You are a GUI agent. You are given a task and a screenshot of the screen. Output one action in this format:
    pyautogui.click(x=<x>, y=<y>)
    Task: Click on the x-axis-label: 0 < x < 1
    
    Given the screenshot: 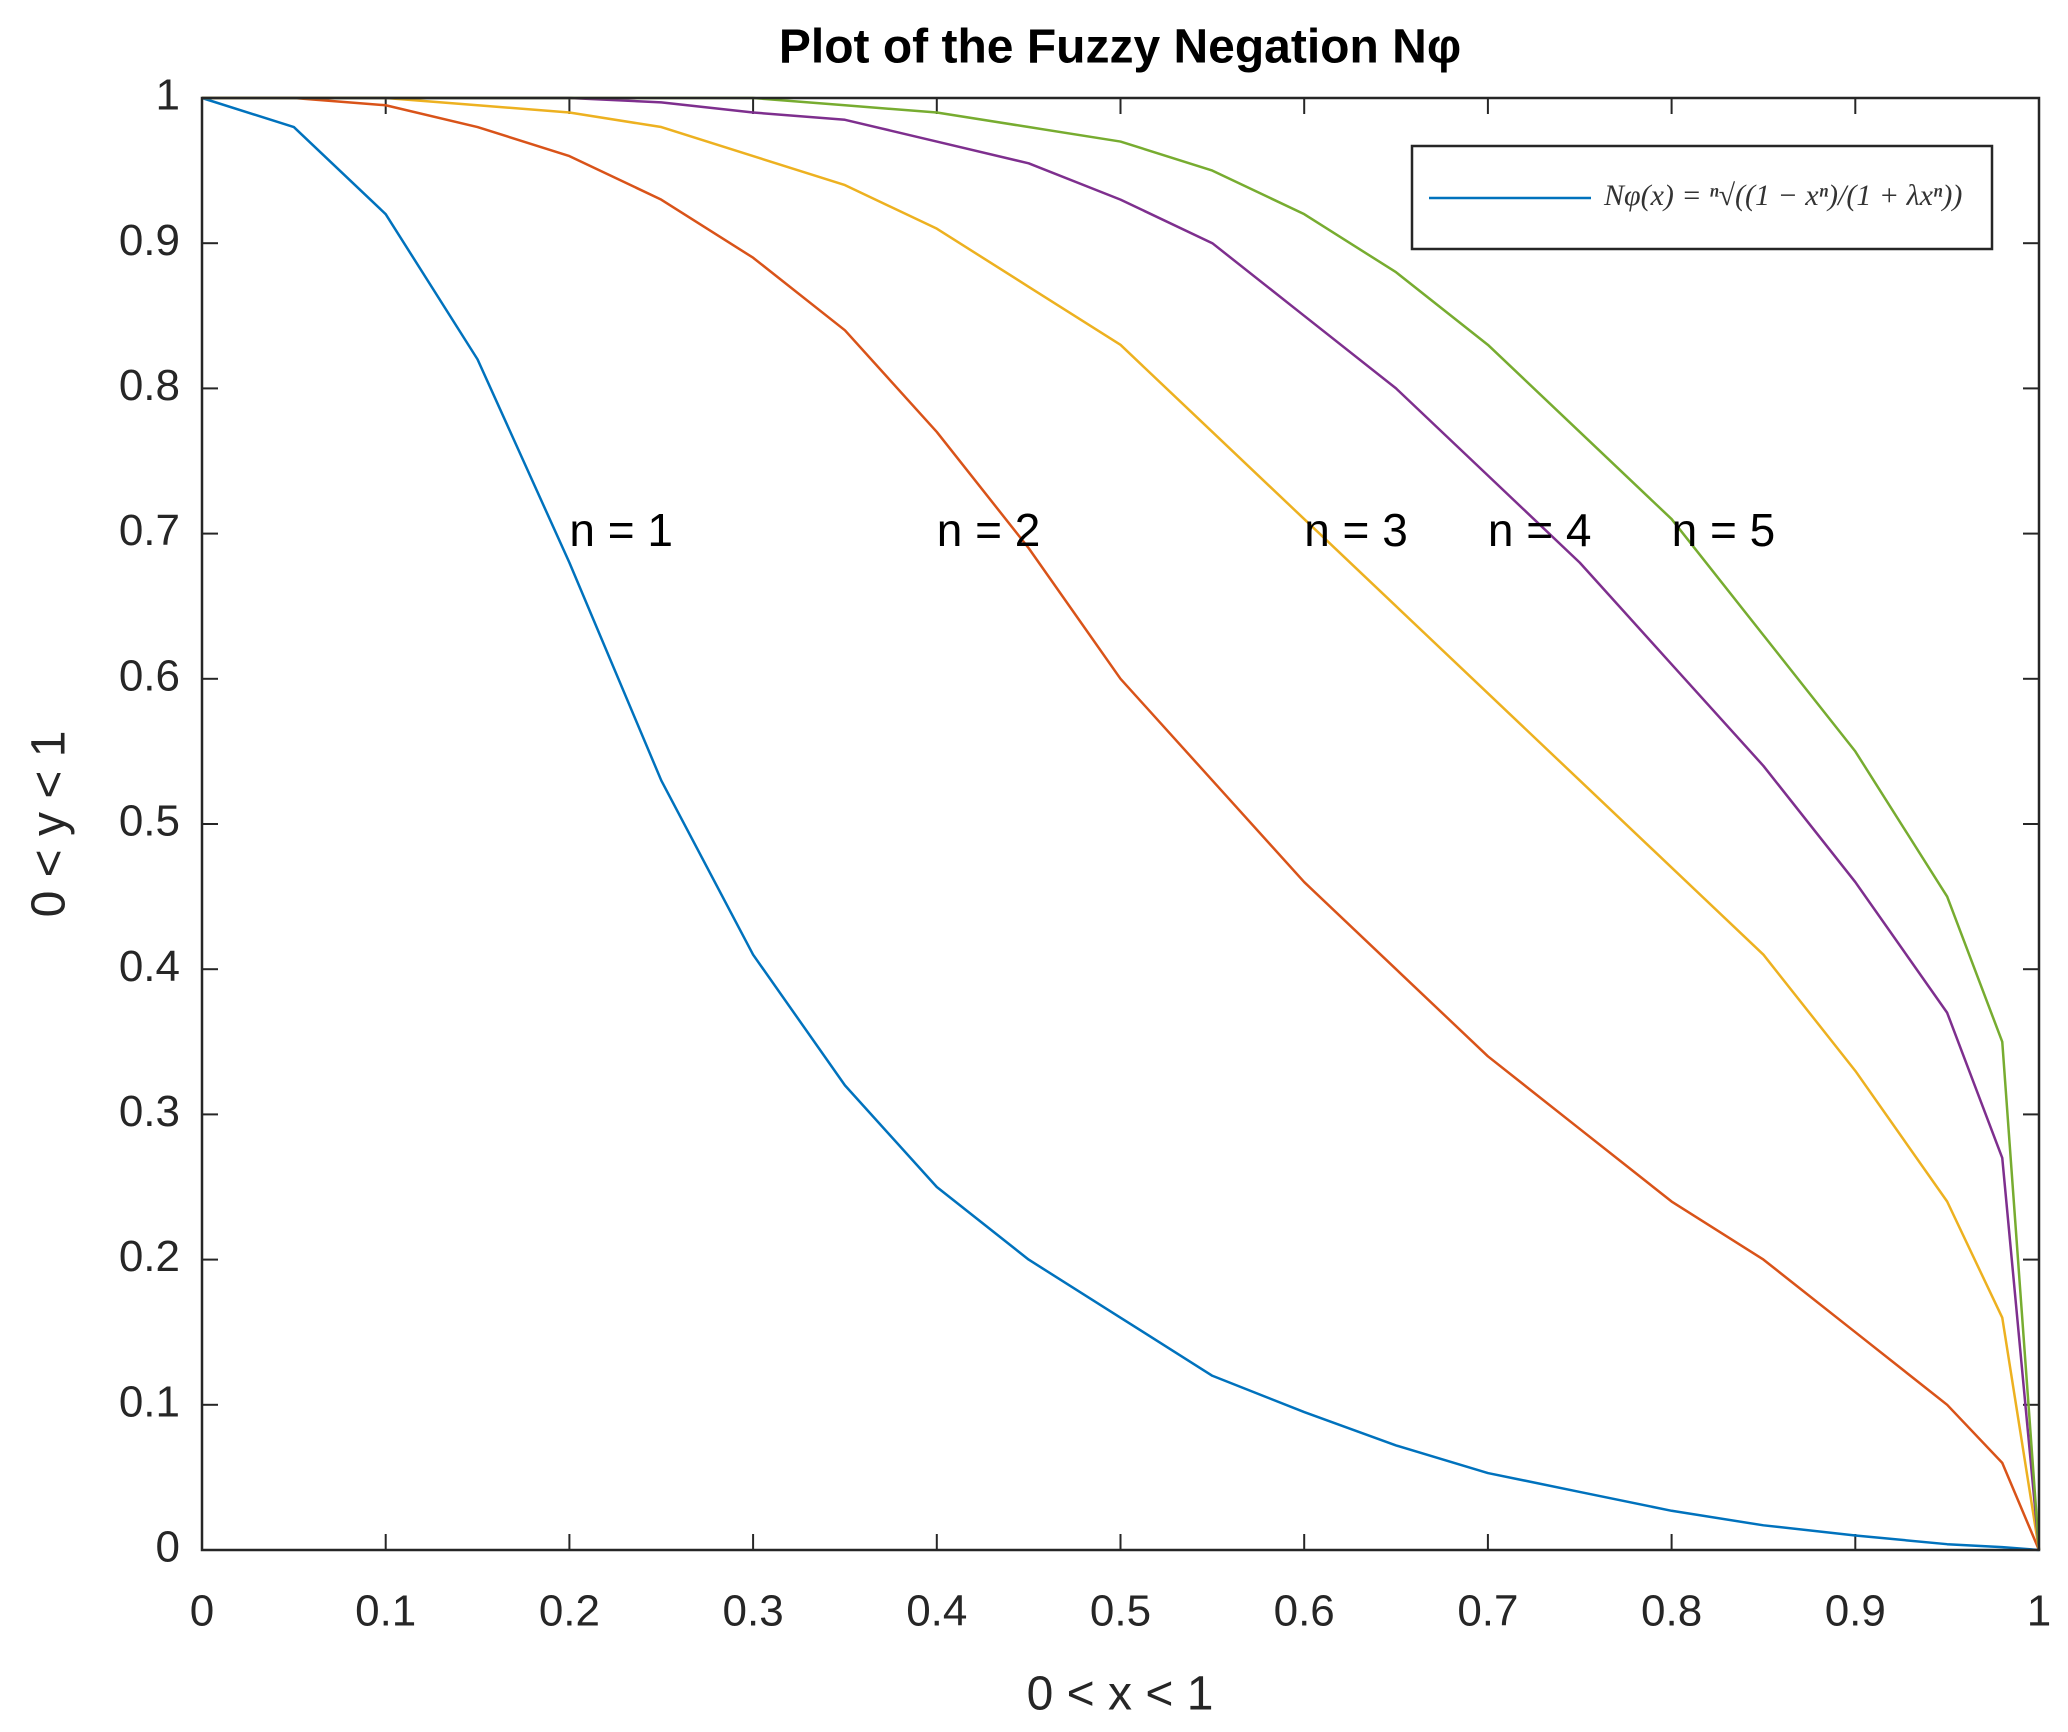 What is the action you would take?
    pyautogui.click(x=1120, y=1694)
    